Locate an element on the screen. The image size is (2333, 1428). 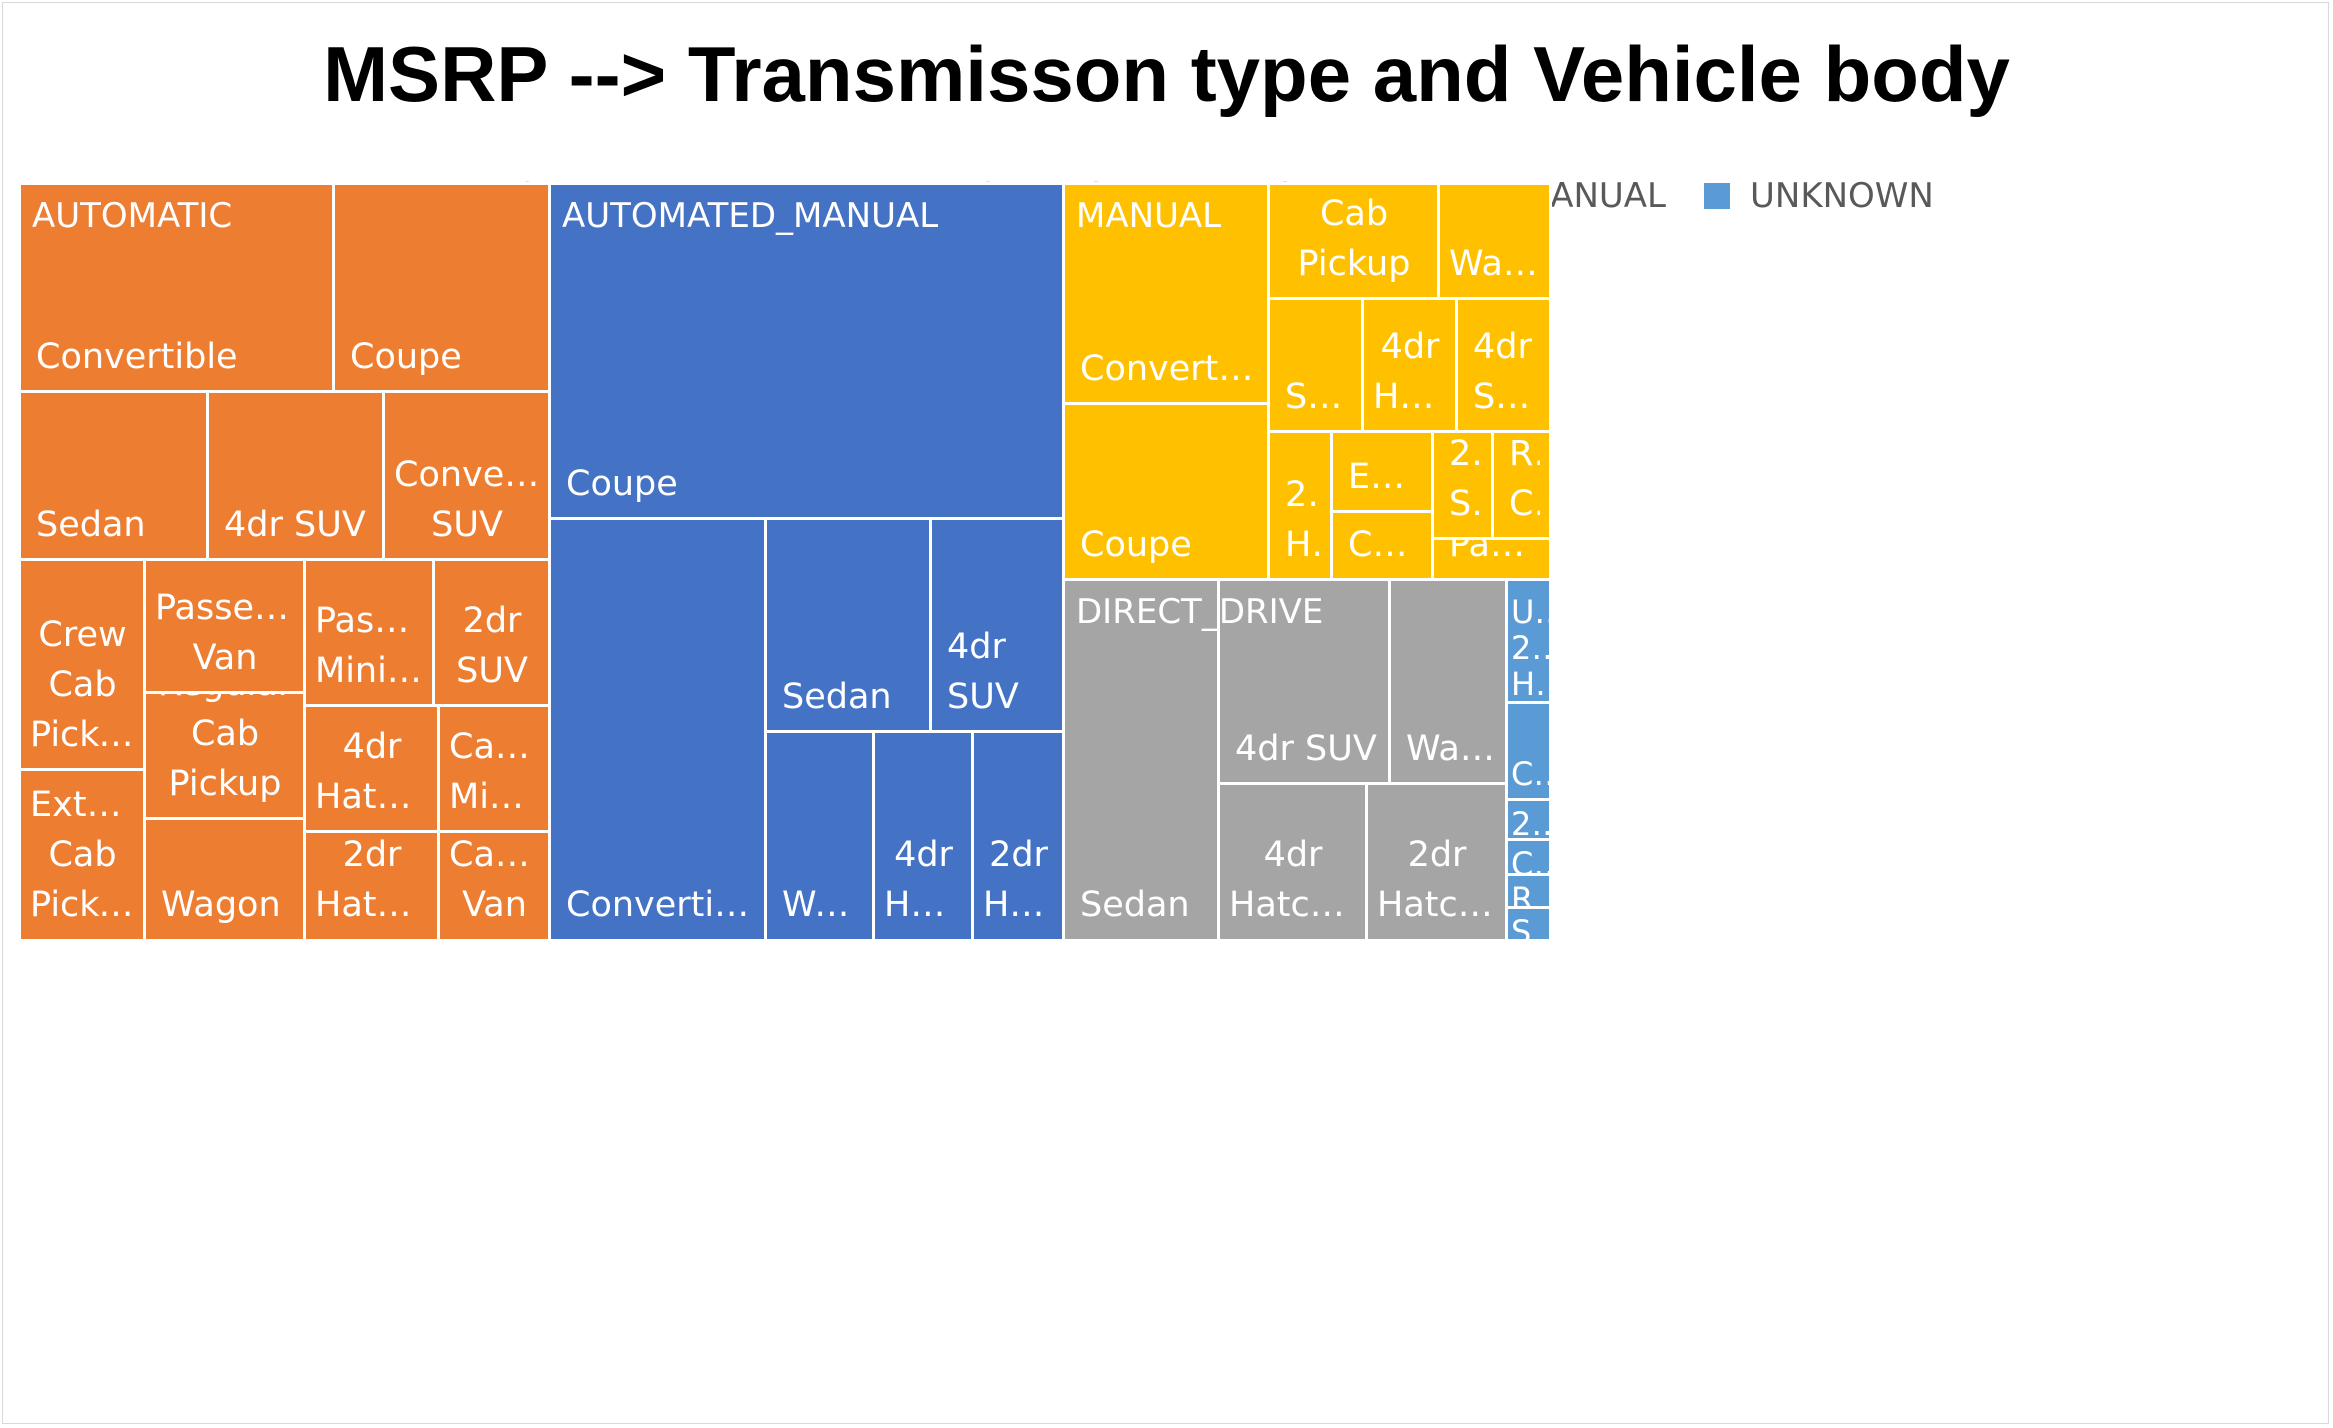
tile-label: Passen…Minivan is located at coordinates (369, 646).